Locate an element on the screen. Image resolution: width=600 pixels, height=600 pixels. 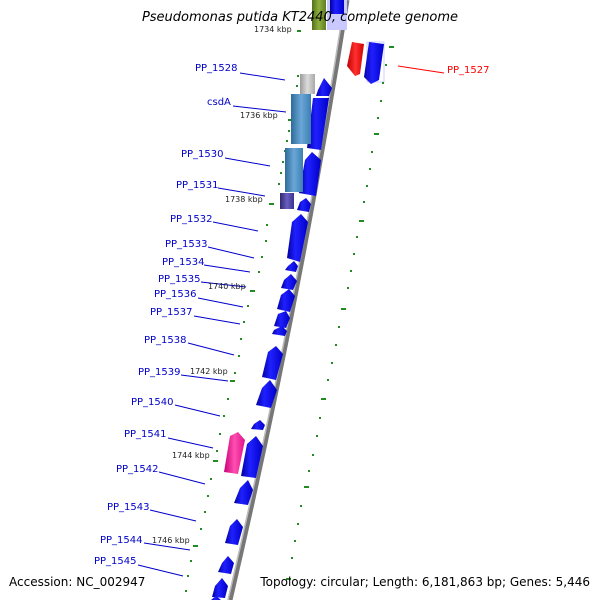
cds-pp1546 is located at coordinates (220, 588).